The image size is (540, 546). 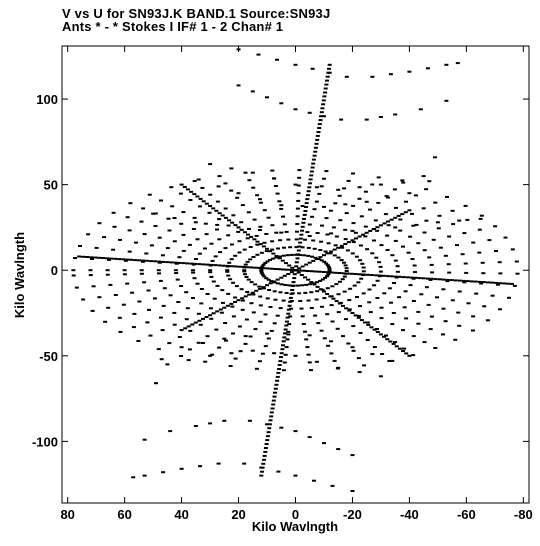 I want to click on x-tick-label: -40, so click(x=409, y=514).